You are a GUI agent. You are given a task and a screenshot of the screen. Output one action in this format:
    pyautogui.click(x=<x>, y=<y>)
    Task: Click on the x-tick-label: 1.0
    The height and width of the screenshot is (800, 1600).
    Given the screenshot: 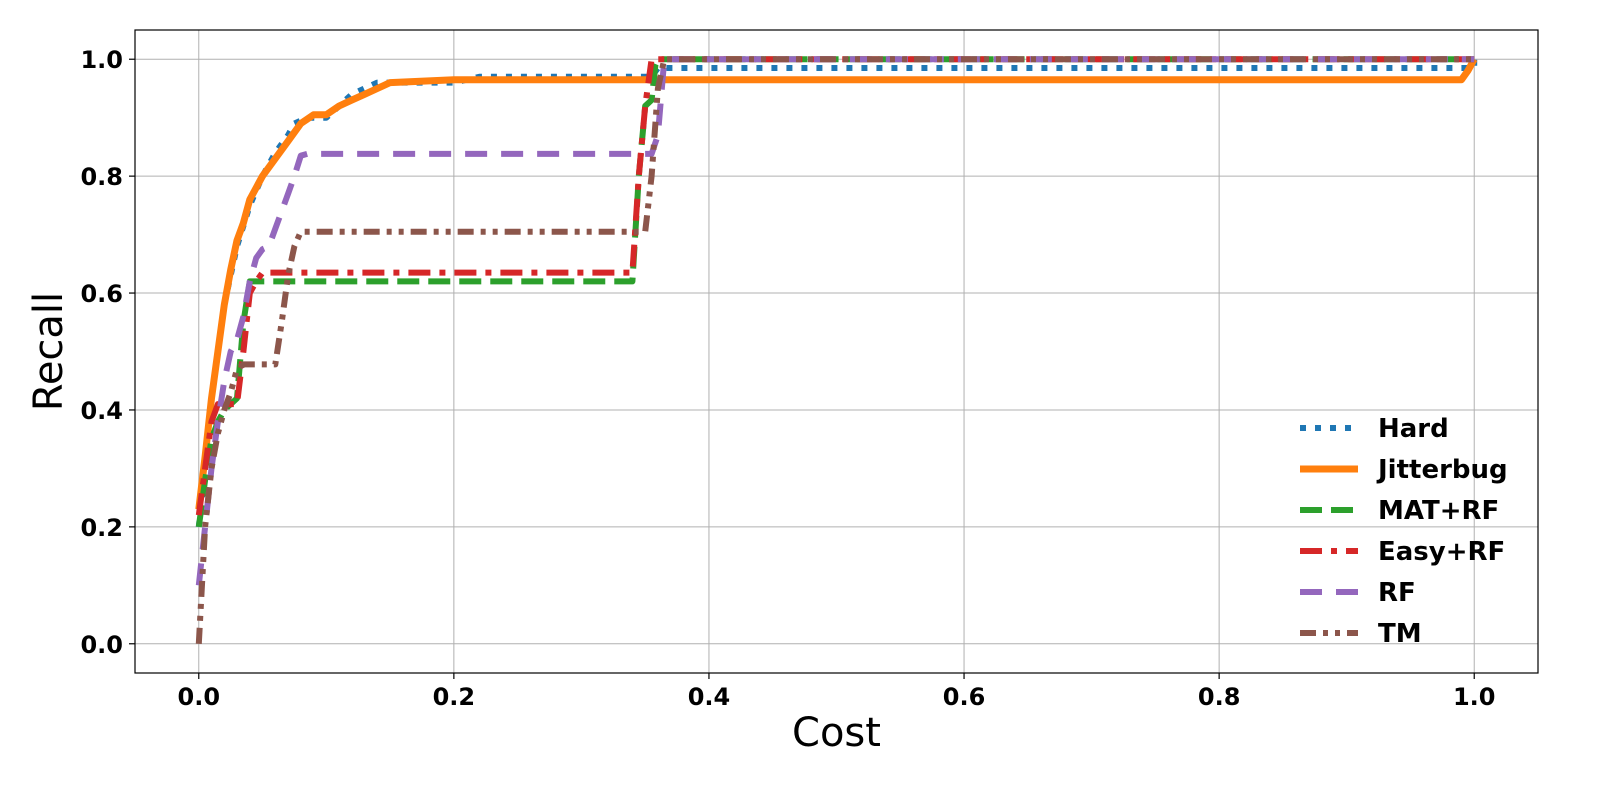 What is the action you would take?
    pyautogui.click(x=1474, y=697)
    